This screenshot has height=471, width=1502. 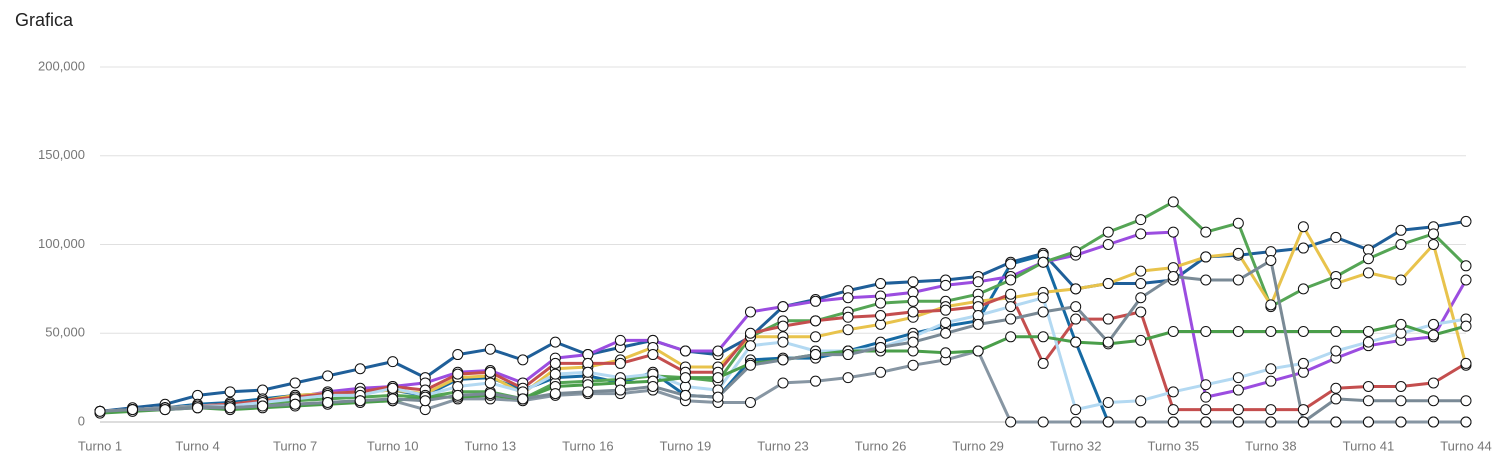 I want to click on x-tick-label: Turno 44, so click(x=1466, y=445).